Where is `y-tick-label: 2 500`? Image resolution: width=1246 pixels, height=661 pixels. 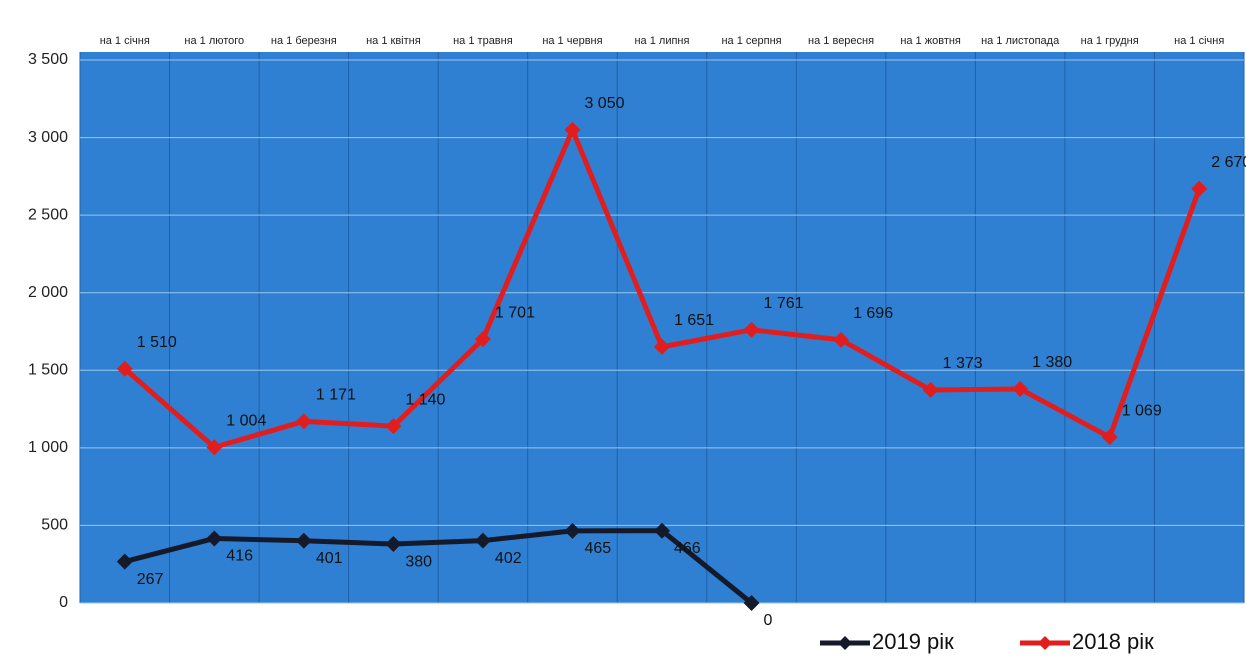 y-tick-label: 2 500 is located at coordinates (48, 214).